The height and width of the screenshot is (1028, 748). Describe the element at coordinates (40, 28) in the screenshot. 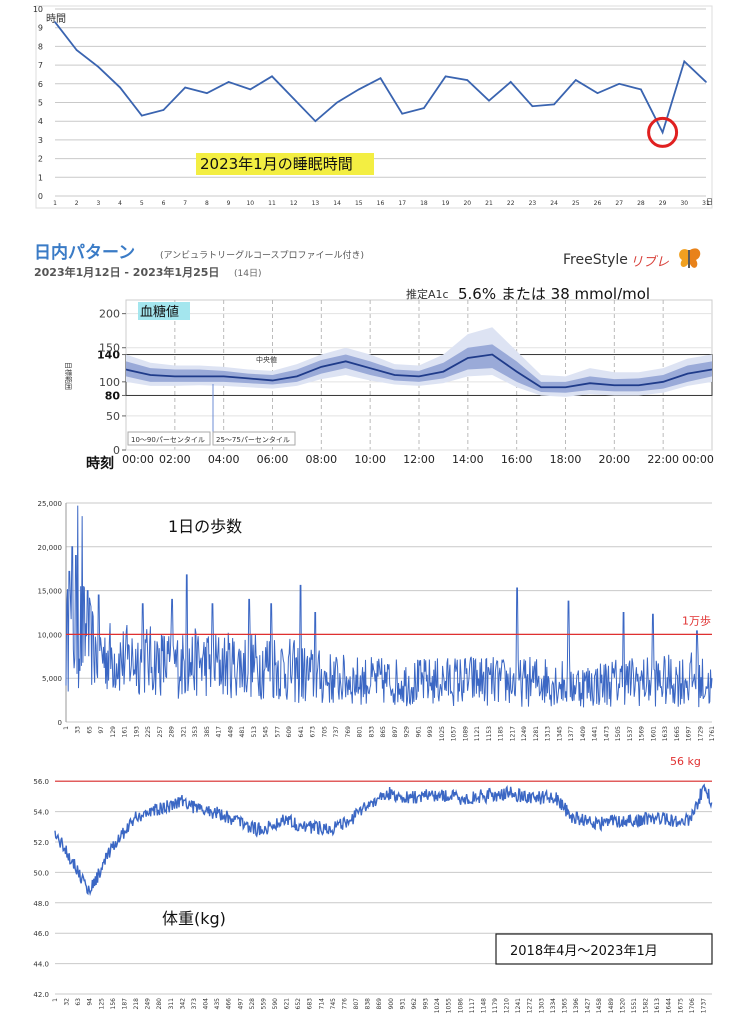

I see `sleep-ytick: 9` at that location.